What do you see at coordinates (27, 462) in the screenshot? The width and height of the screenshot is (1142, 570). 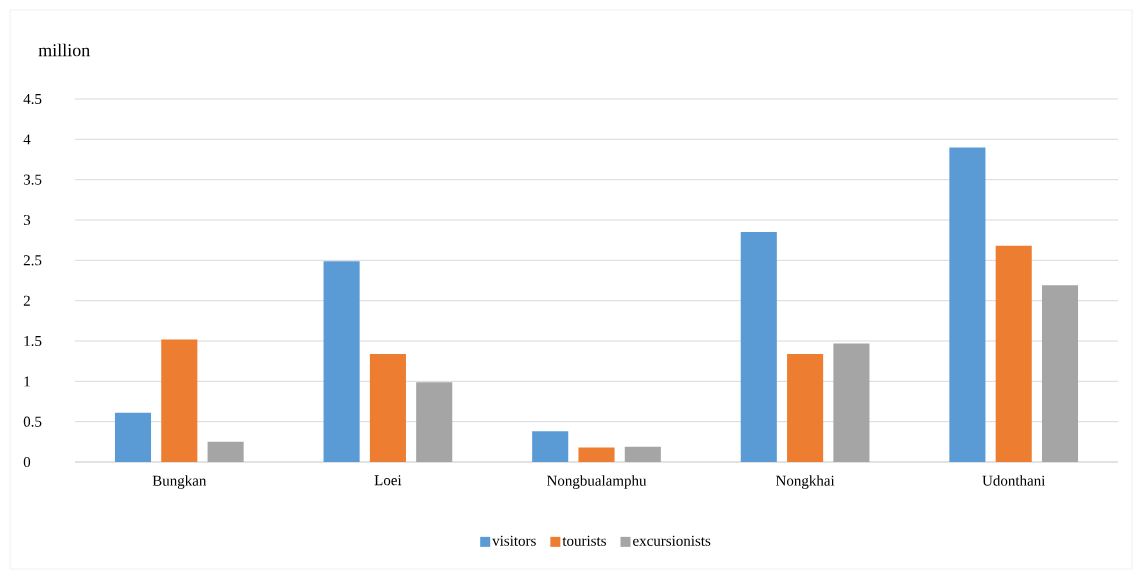 I see `y-tick-label: 0` at bounding box center [27, 462].